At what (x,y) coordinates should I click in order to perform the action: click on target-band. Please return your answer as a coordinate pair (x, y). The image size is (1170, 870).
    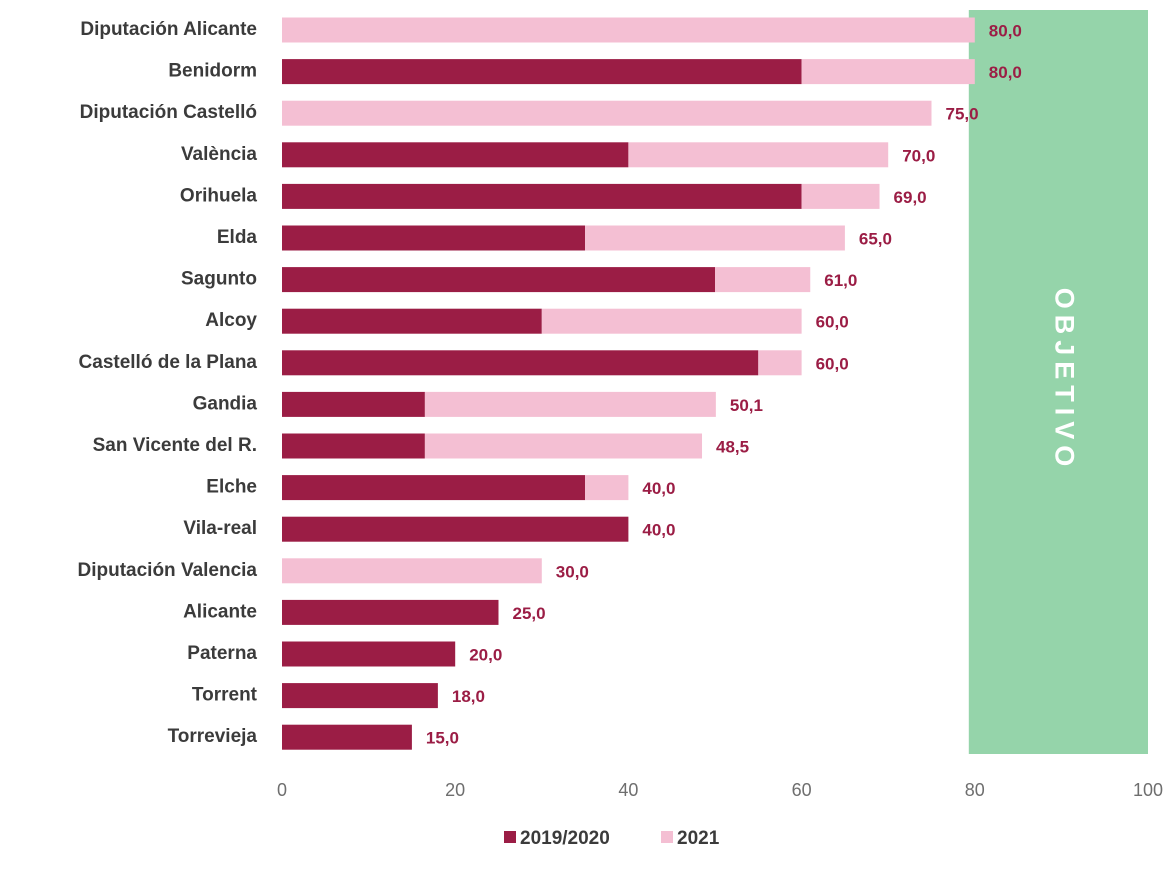
    Looking at the image, I should click on (1058, 382).